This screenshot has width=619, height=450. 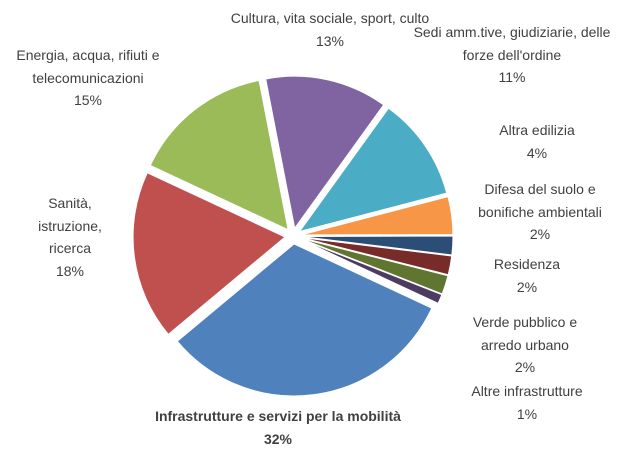 I want to click on value-label: 4%, so click(x=537, y=153).